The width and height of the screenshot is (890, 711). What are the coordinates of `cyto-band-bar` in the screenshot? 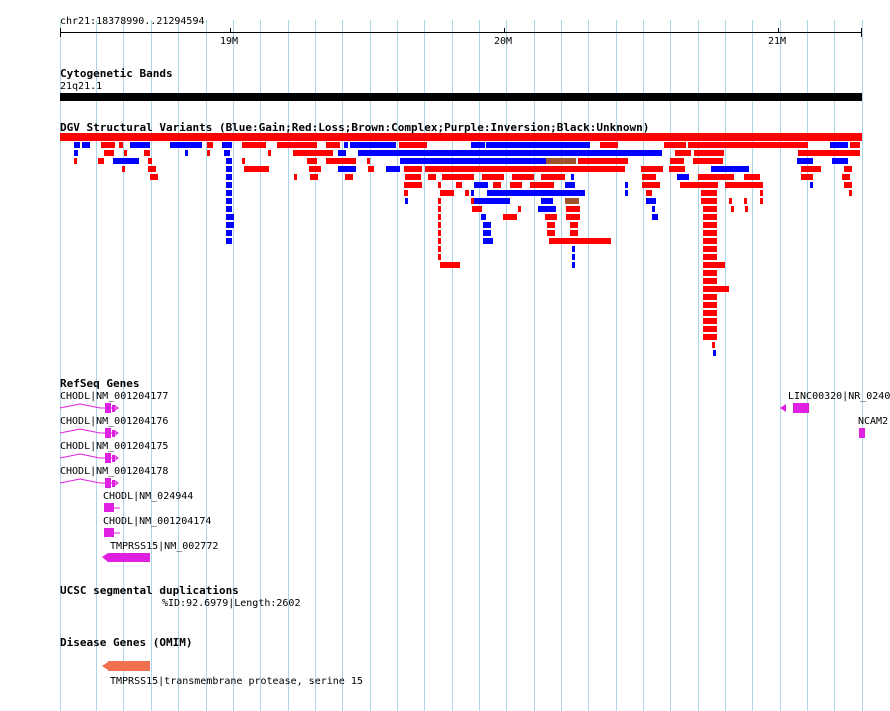 It's located at (461, 97).